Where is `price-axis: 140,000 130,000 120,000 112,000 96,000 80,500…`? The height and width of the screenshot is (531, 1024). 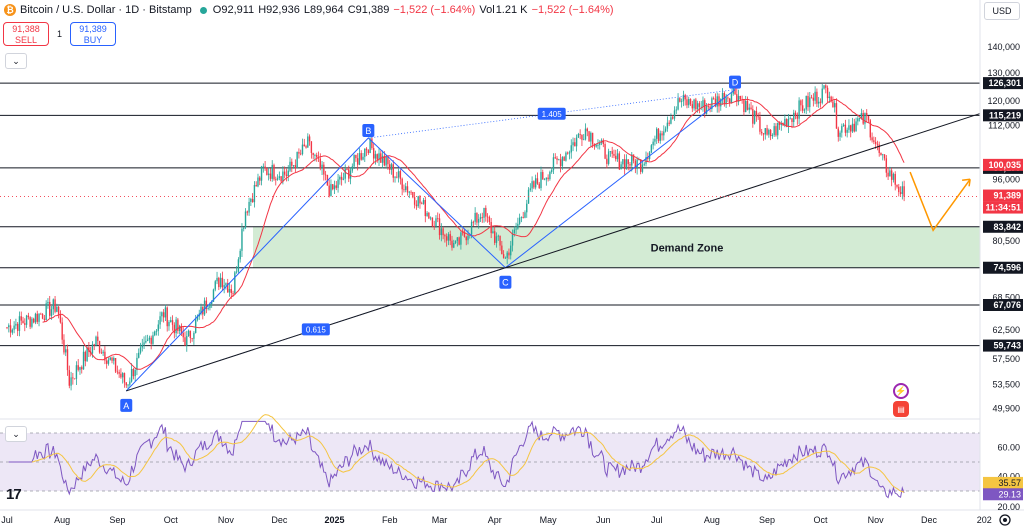 price-axis: 140,000 130,000 120,000 112,000 96,000 80,500… is located at coordinates (1003, 277).